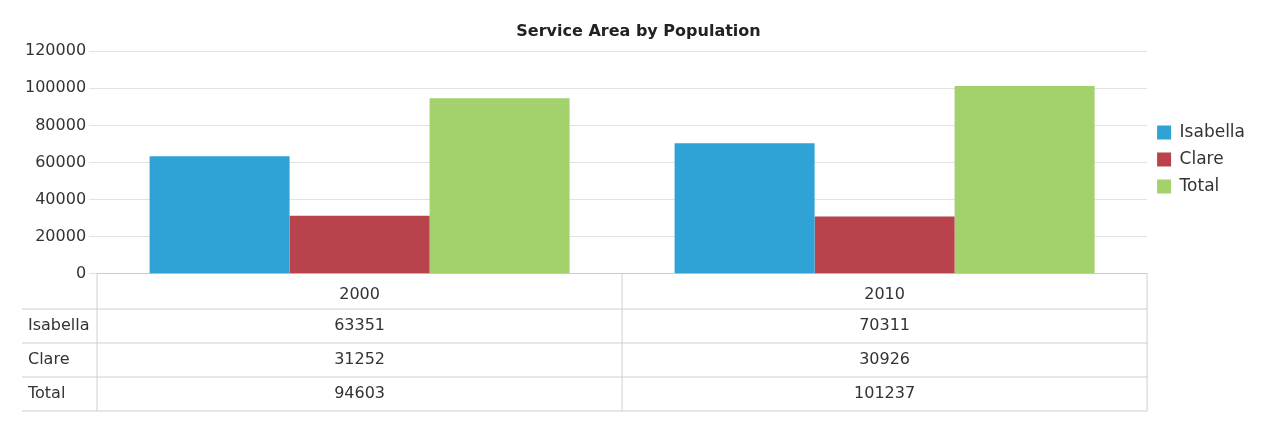 Image resolution: width=1273 pixels, height=424 pixels. Describe the element at coordinates (638, 30) in the screenshot. I see `chart-title: Service Area by Population` at that location.